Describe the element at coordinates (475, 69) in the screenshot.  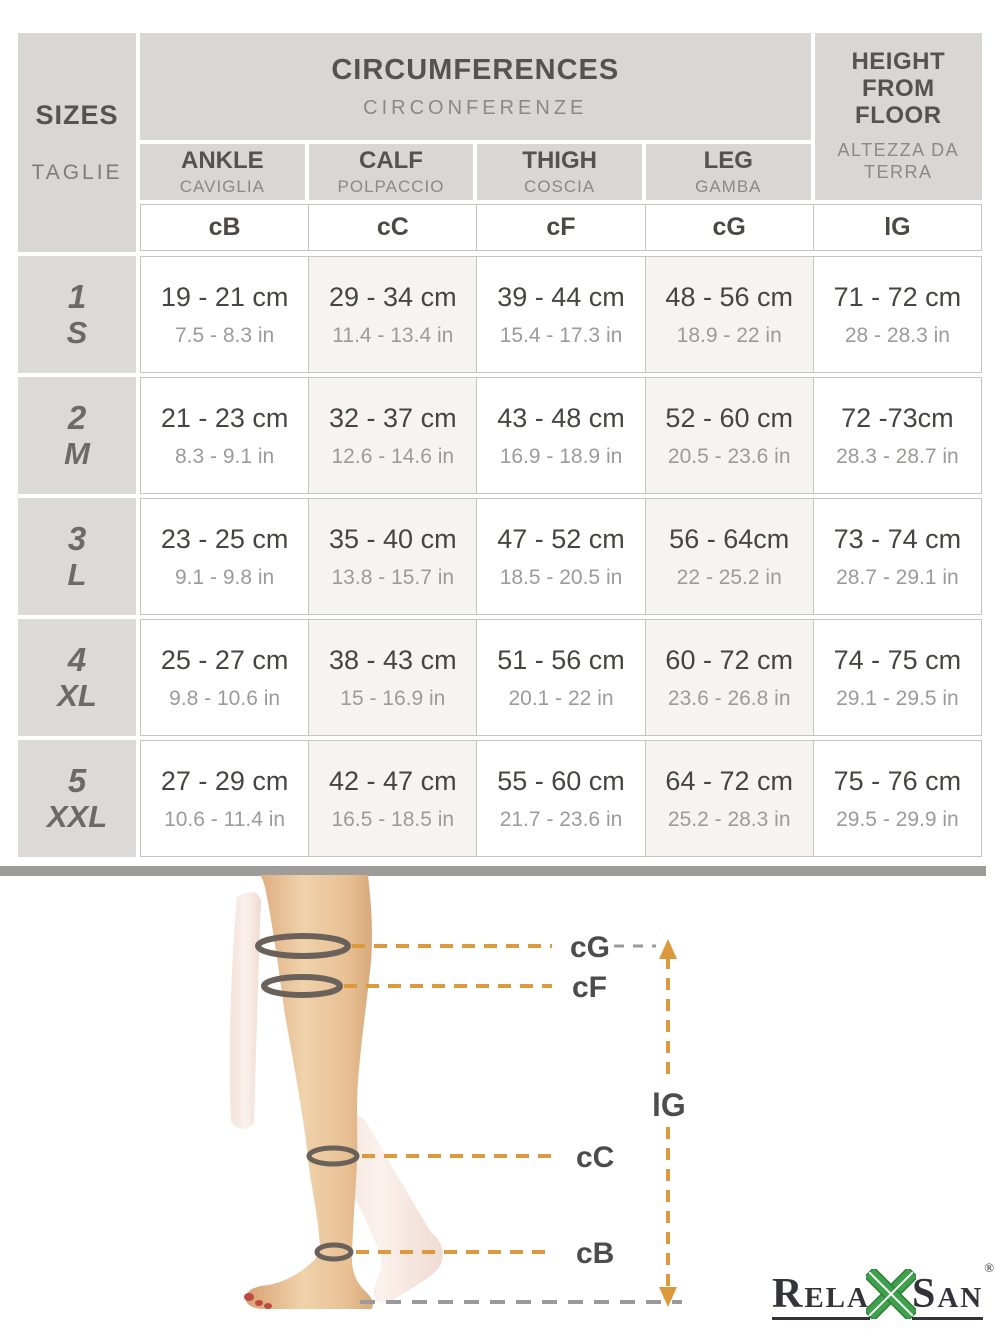
I see `circumferences-label-en: CIRCUMFERENCES` at that location.